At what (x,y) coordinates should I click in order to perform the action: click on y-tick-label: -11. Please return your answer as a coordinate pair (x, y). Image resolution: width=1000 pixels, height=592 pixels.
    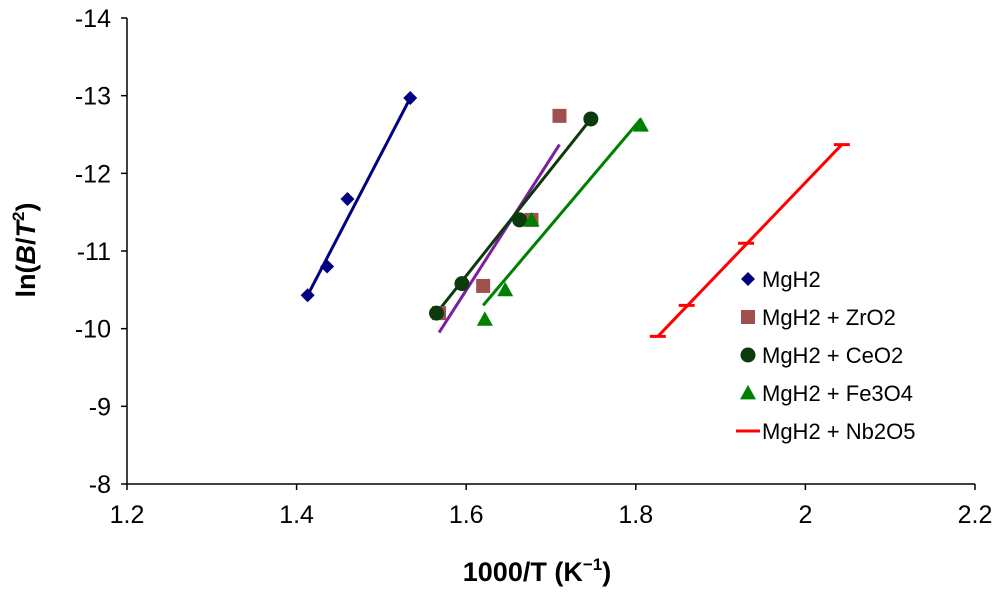
    Looking at the image, I should click on (94, 252).